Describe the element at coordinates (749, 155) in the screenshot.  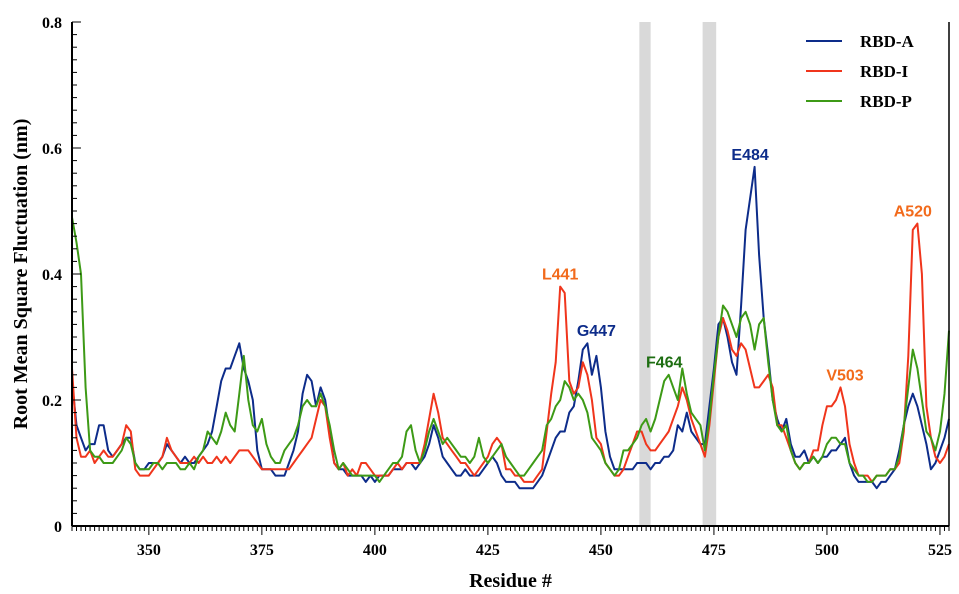
I see `annotation-e484: E484` at that location.